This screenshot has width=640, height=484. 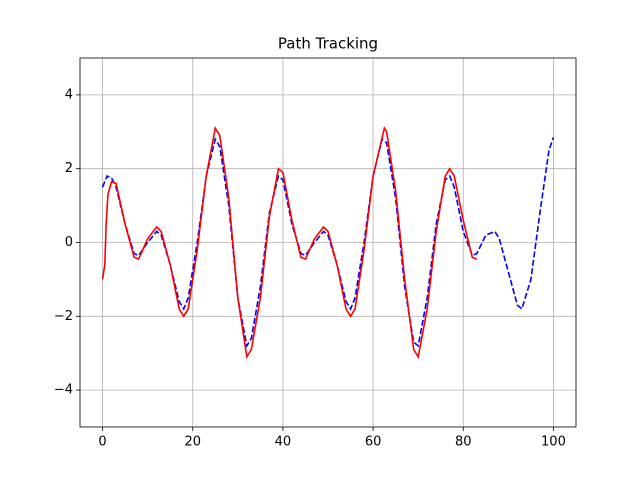 I want to click on y-tick-label: 0, so click(x=69, y=242).